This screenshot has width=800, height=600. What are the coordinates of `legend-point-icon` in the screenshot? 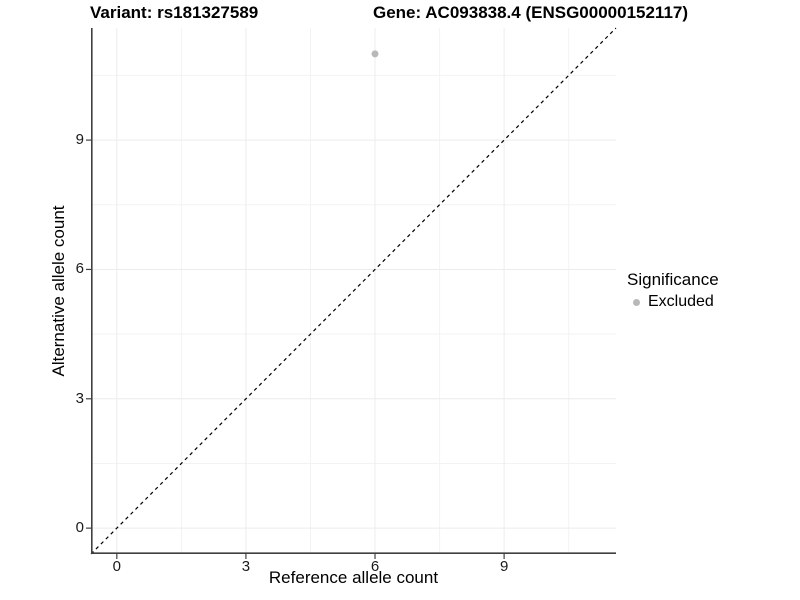 It's located at (636, 302).